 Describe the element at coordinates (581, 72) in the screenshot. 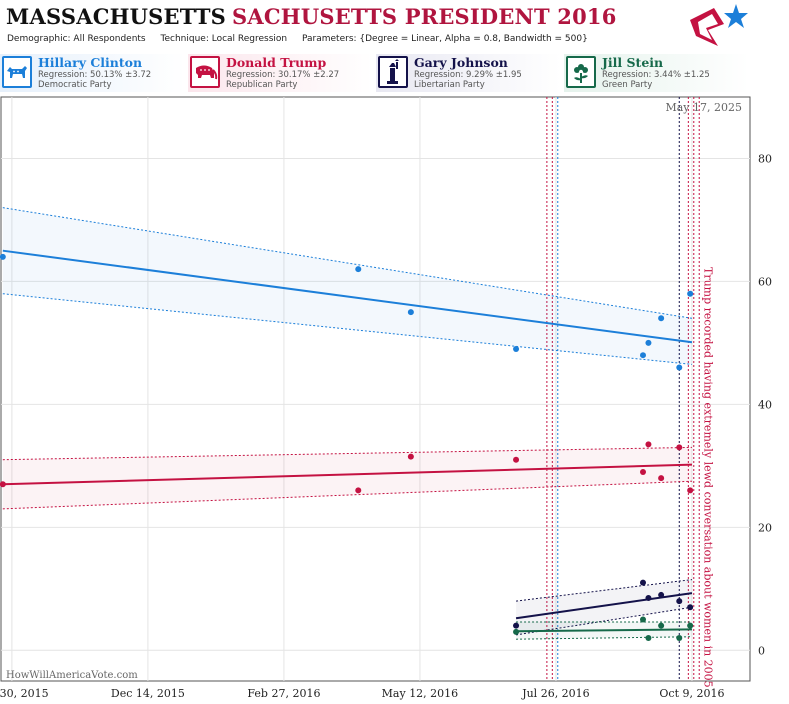

I see `flower-icon` at that location.